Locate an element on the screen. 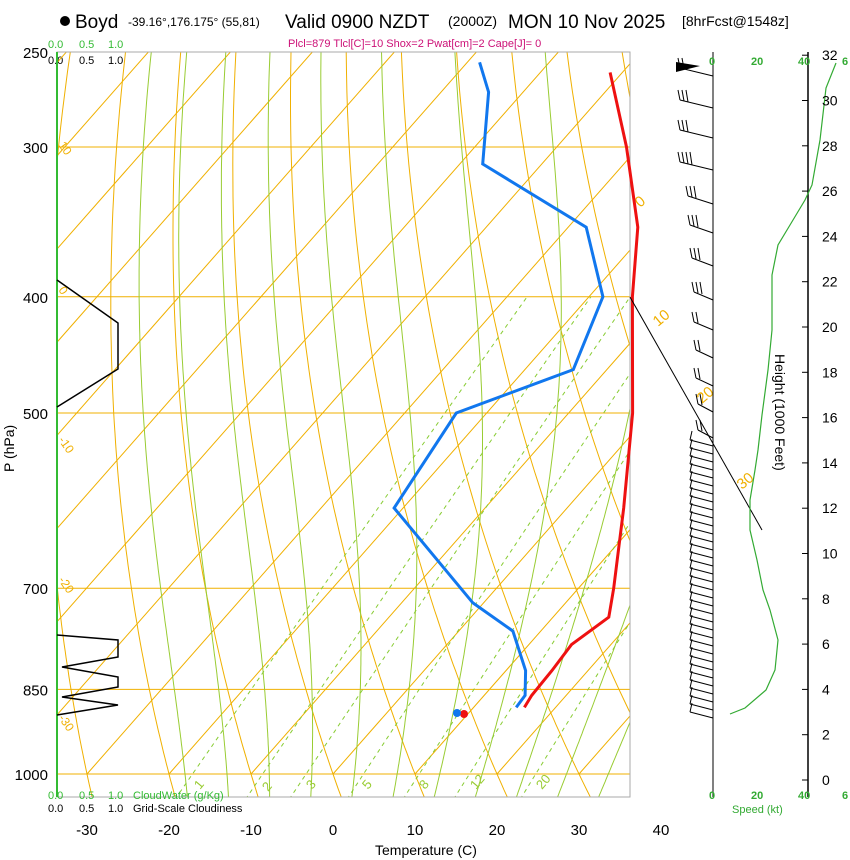 The height and width of the screenshot is (860, 850). height-tick-label: 8 is located at coordinates (826, 599).